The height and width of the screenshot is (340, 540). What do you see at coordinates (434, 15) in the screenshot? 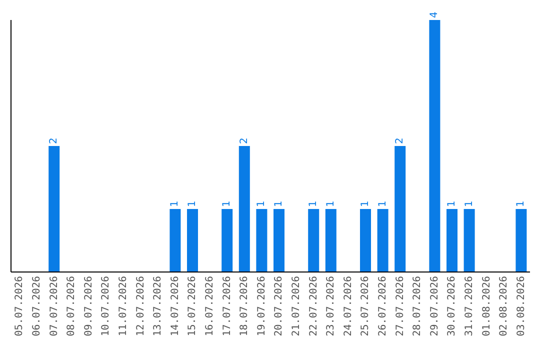
I see `data-label: 4` at bounding box center [434, 15].